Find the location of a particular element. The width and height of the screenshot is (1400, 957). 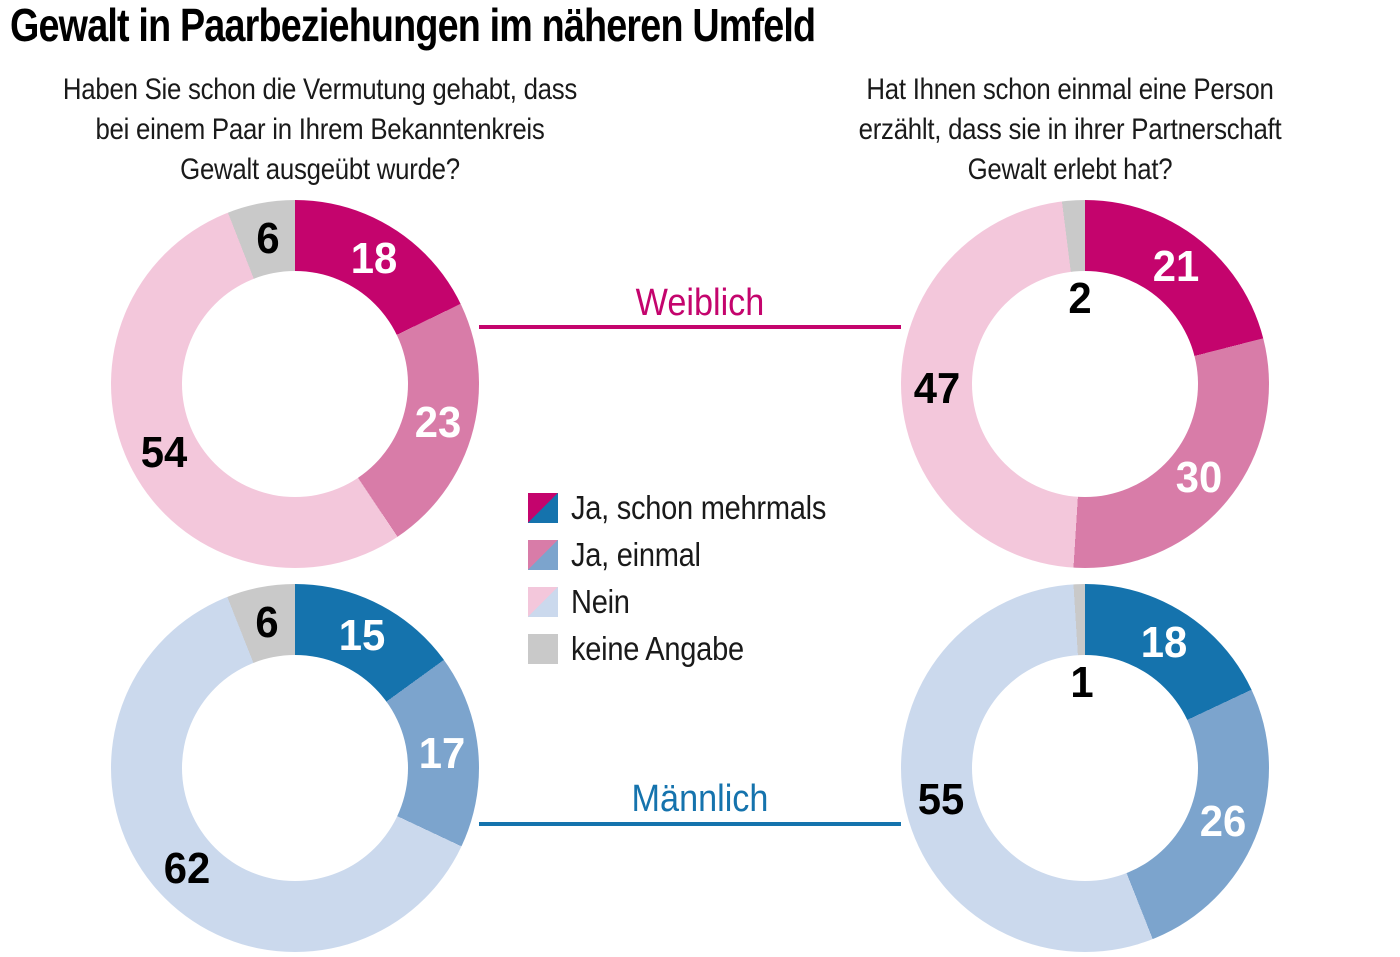

donut-weiblich-q1: 18 23 54 6 is located at coordinates (295, 384).